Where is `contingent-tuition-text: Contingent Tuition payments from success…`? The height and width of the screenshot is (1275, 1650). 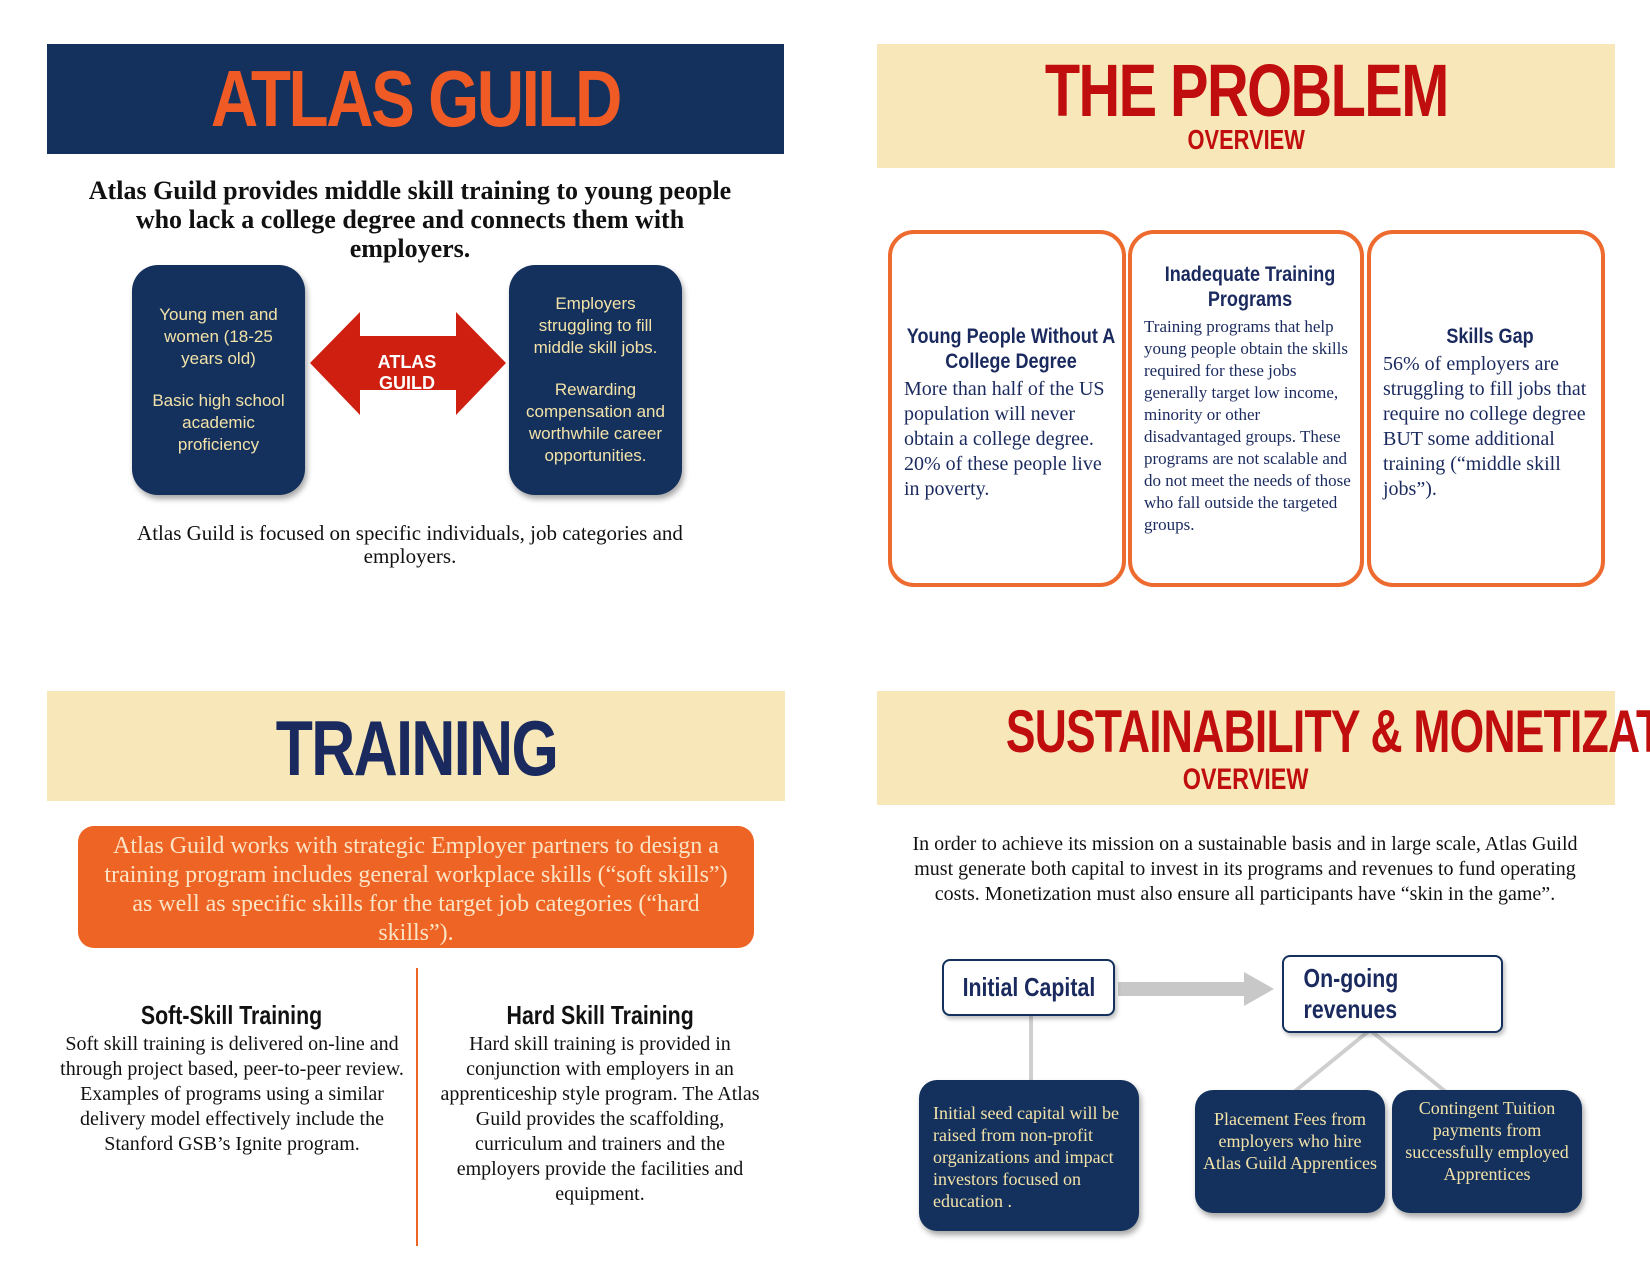
contingent-tuition-text: Contingent Tuition payments from success… is located at coordinates (1487, 1141).